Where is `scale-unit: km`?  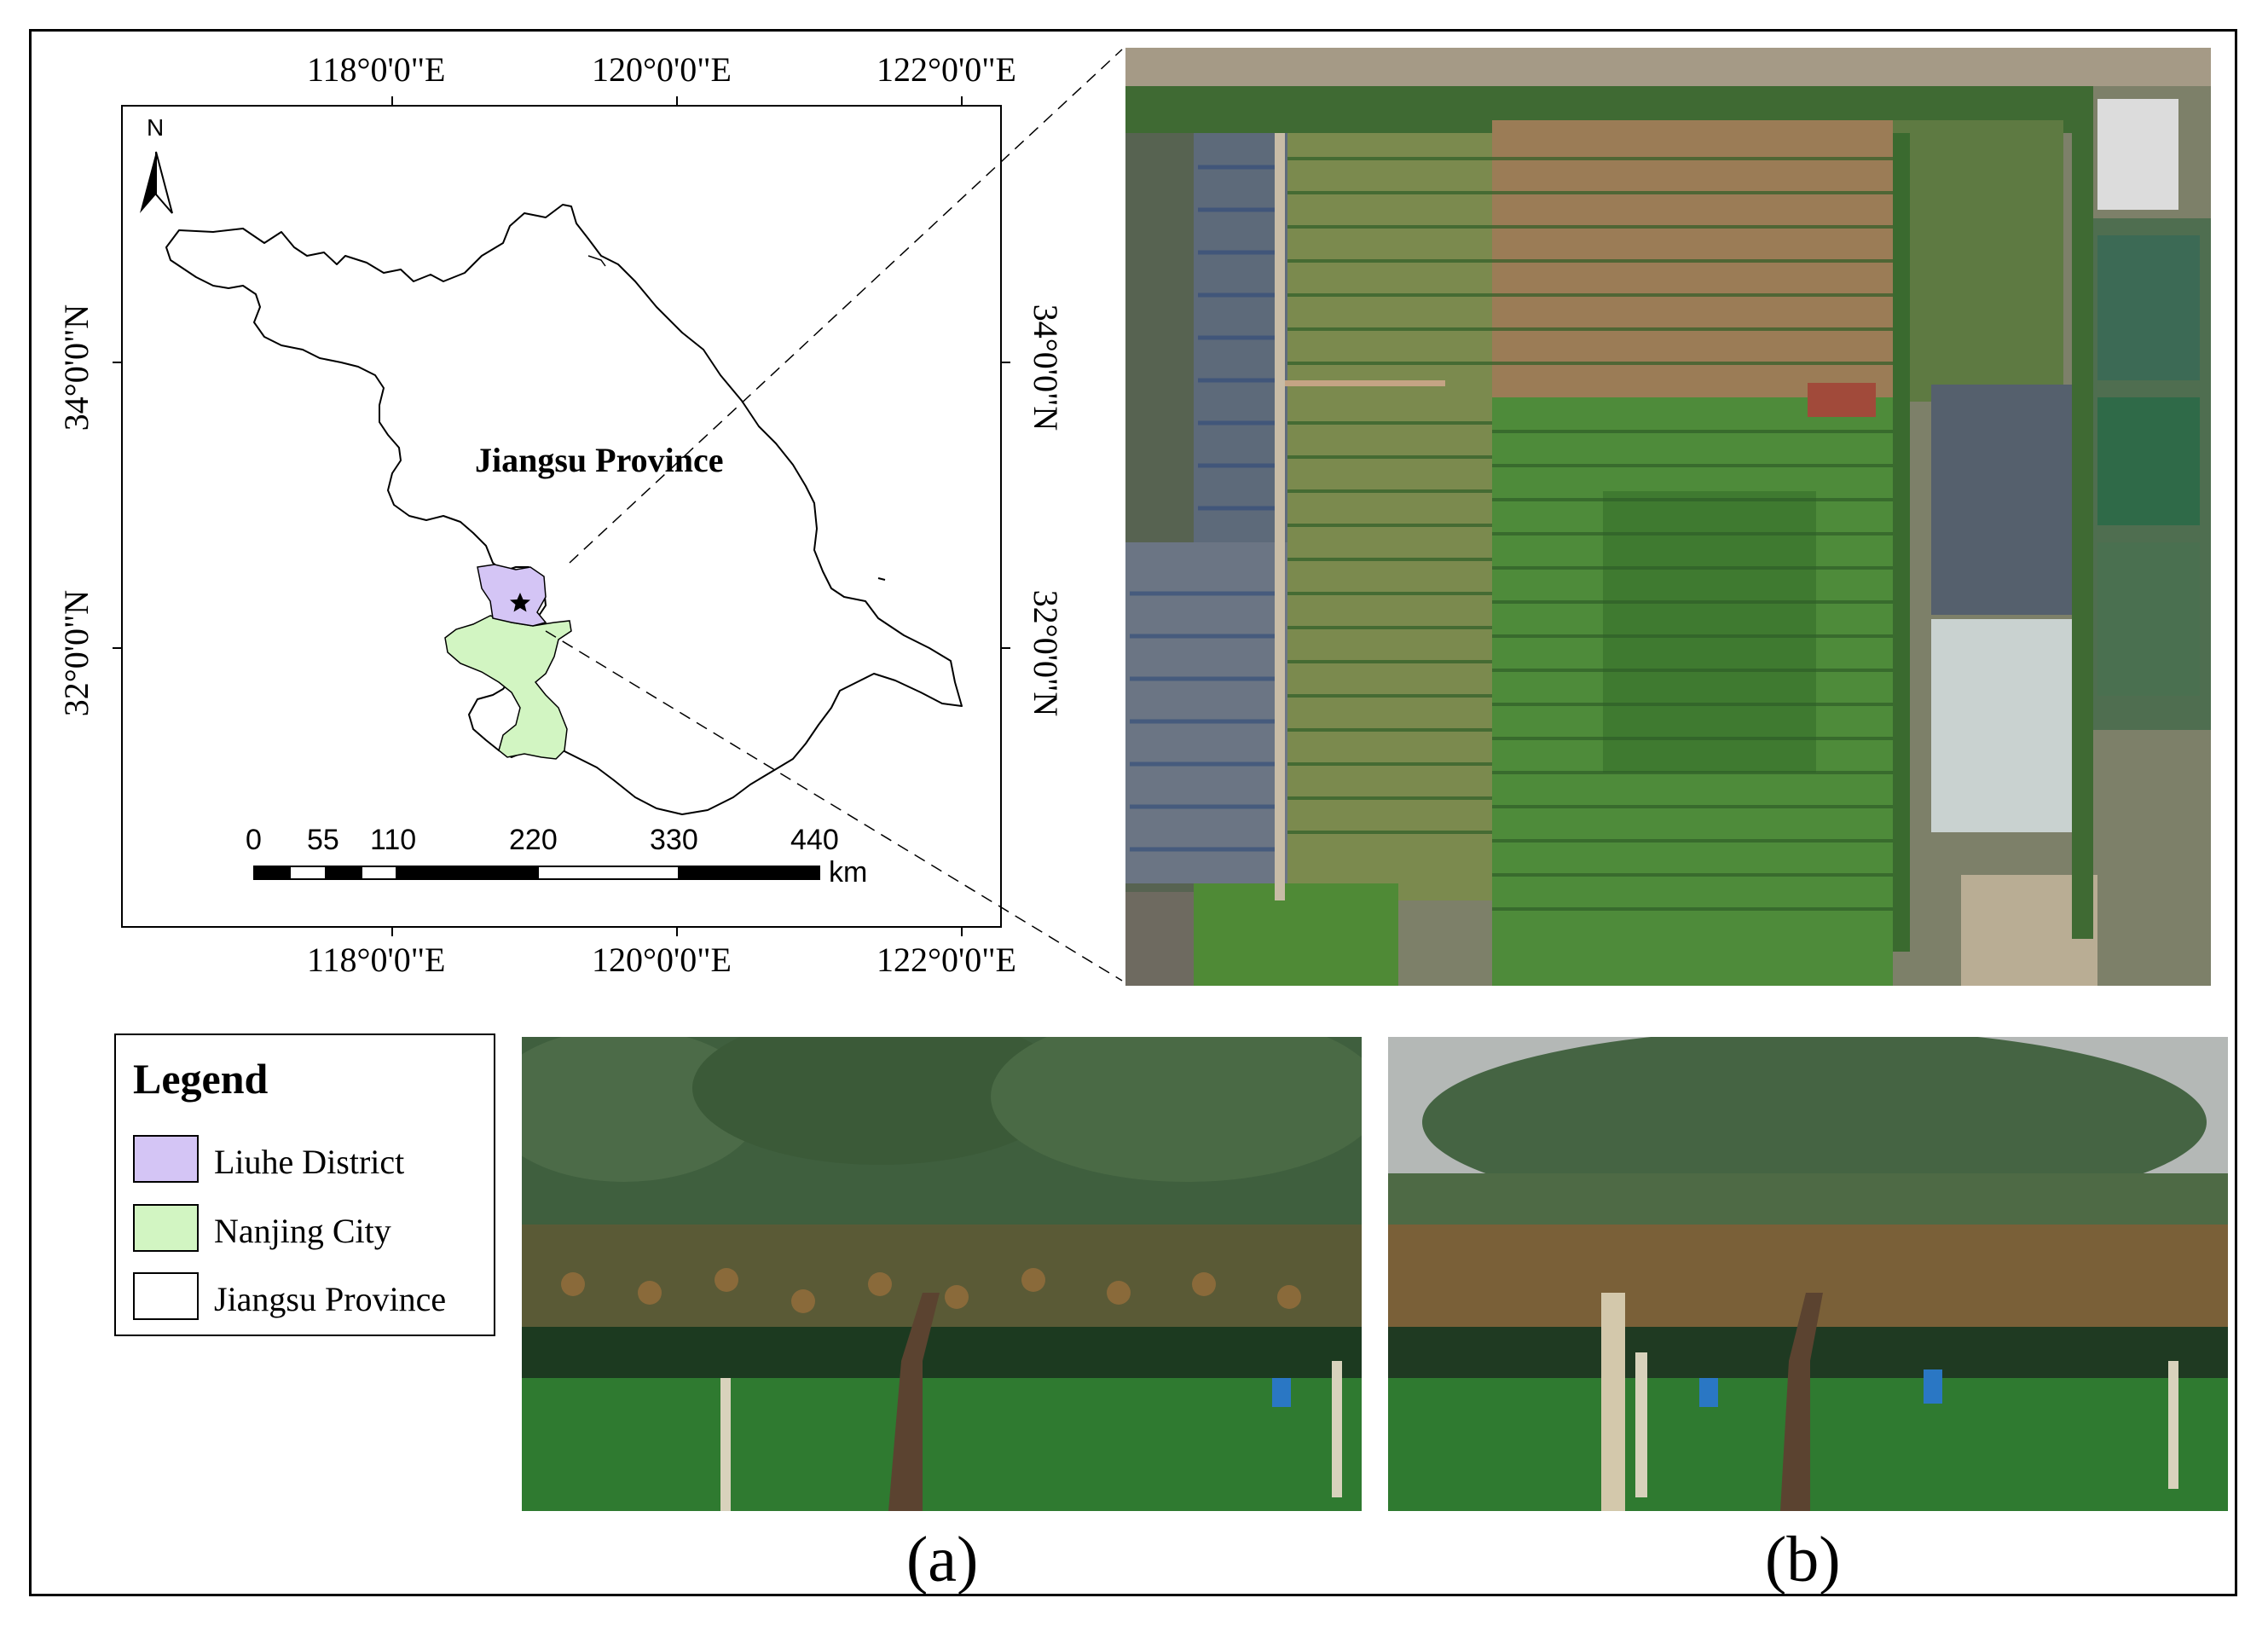 scale-unit: km is located at coordinates (848, 872).